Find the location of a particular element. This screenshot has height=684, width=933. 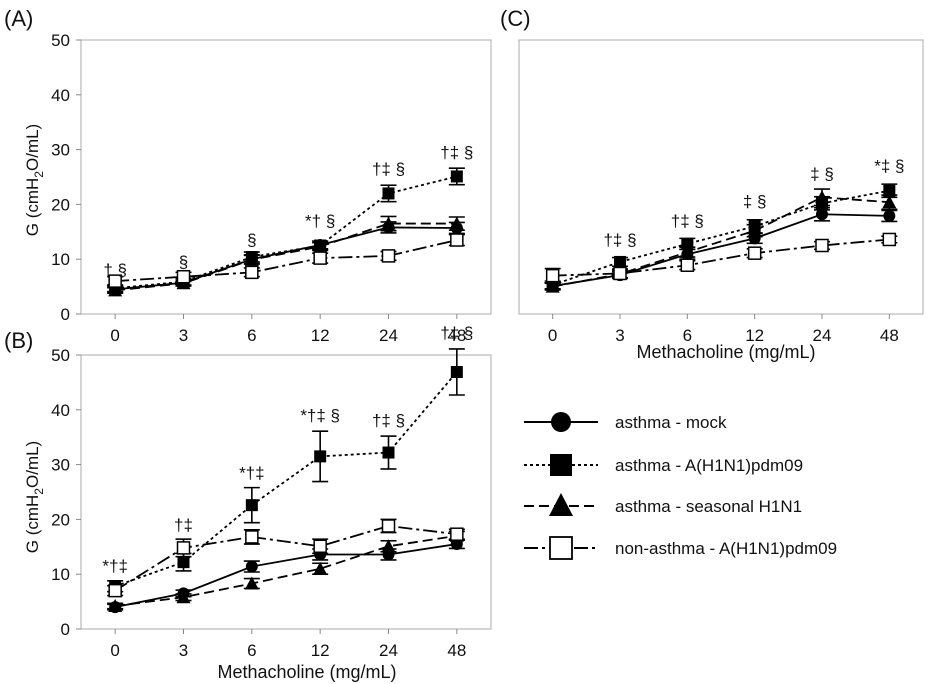

legend-label-asthma-pdm09: asthma - A(H1N1)pdm09 is located at coordinates (709, 465).